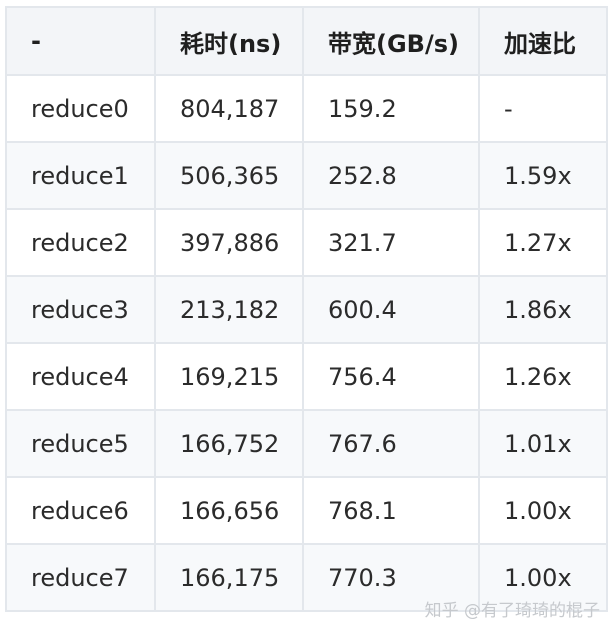 Image resolution: width=612 pixels, height=639 pixels. Describe the element at coordinates (512, 611) in the screenshot. I see `watermark: 知乎 @有了琦琦的棍子` at that location.